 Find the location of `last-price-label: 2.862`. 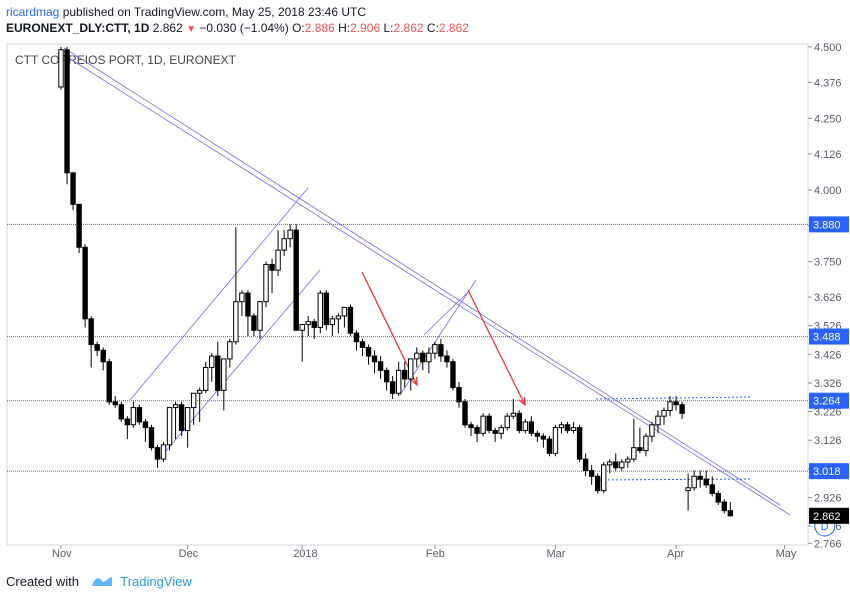

last-price-label: 2.862 is located at coordinates (827, 517).